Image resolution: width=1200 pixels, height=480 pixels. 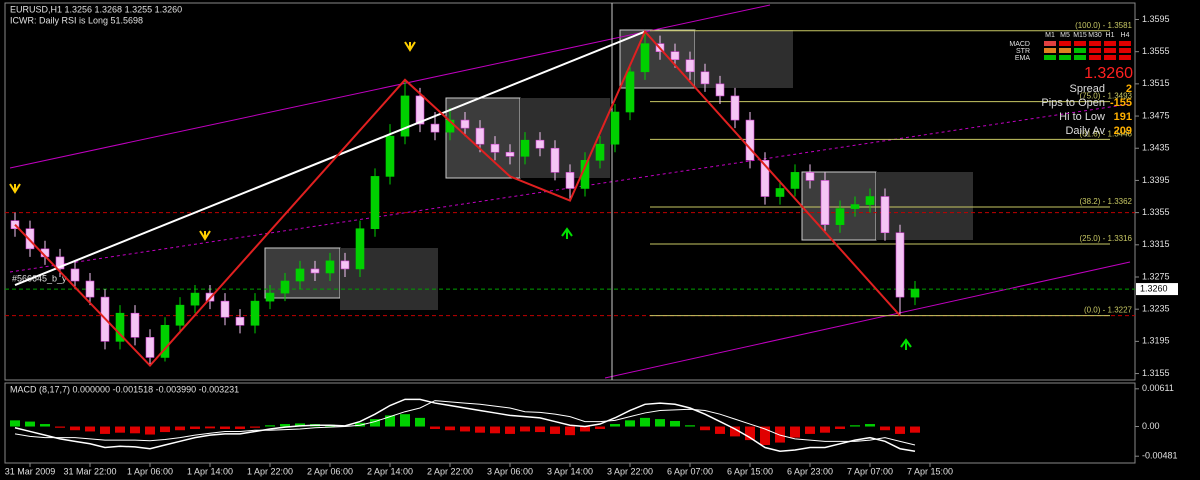 What do you see at coordinates (465, 425) in the screenshot?
I see `macd-line` at bounding box center [465, 425].